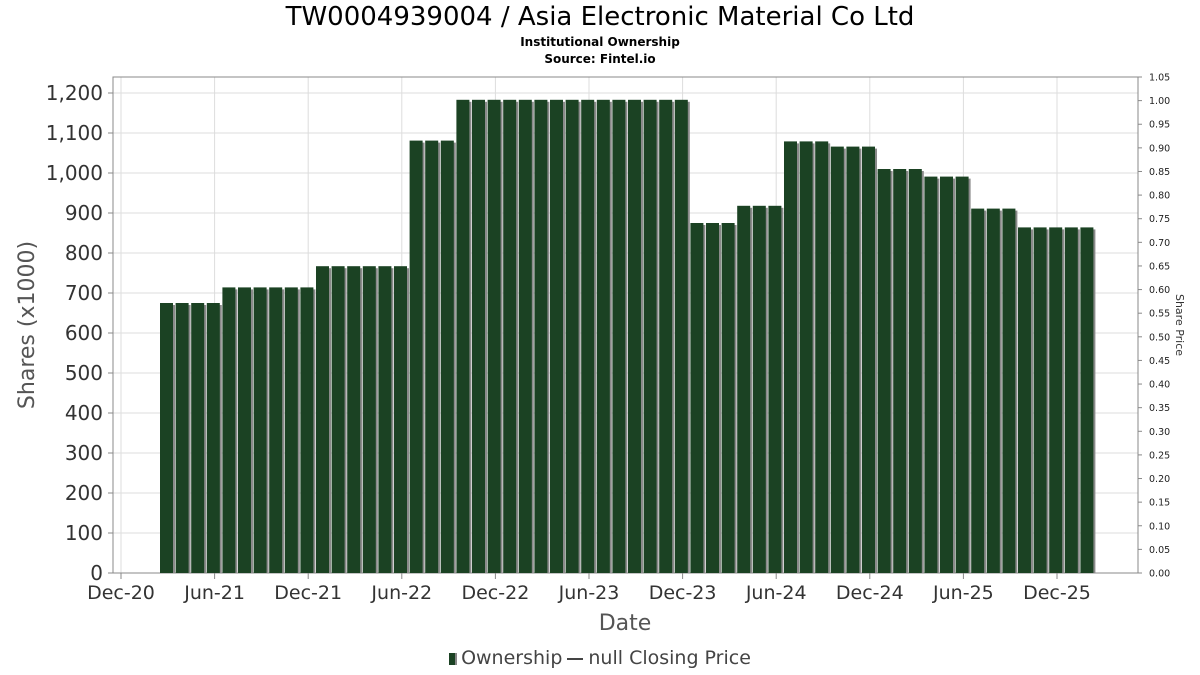  Describe the element at coordinates (27, 325) in the screenshot. I see `y-axis-label: Shares (x1000)` at that location.